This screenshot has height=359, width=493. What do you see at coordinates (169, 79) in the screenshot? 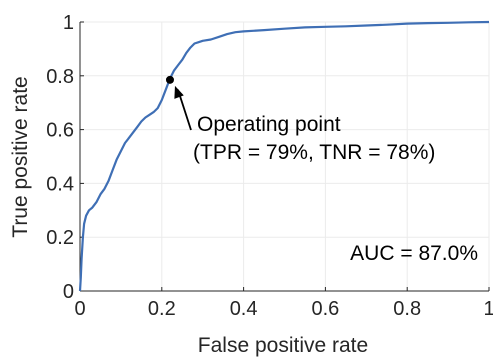
I see `operating-point-marker` at bounding box center [169, 79].